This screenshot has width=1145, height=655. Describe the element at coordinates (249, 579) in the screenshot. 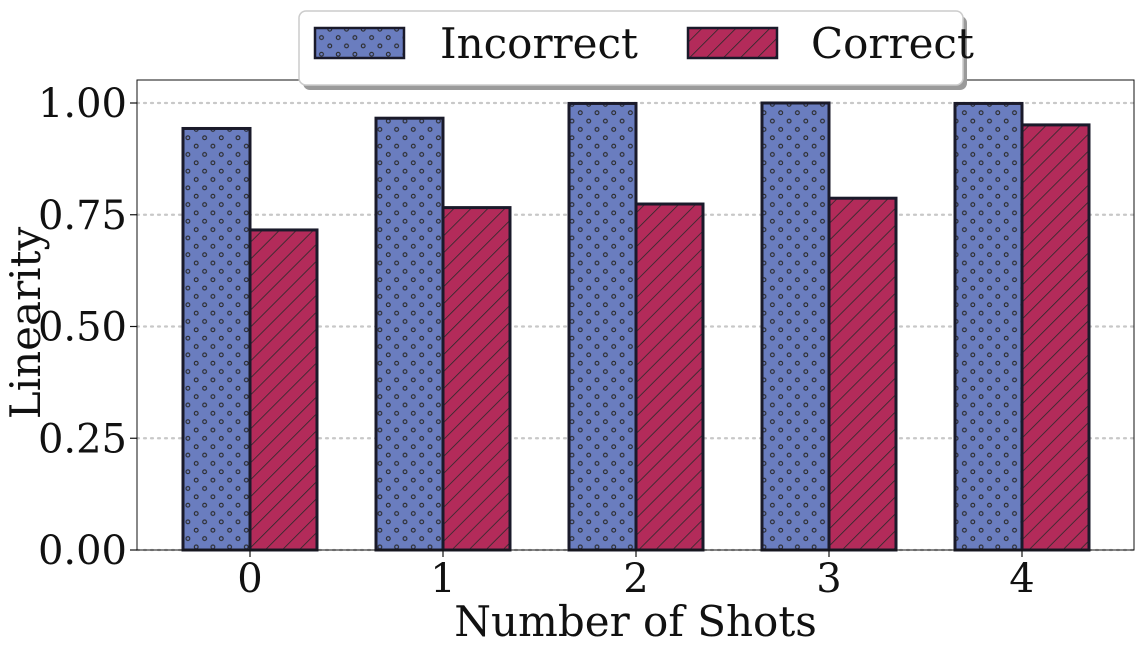

I see `x-tick-label: 0` at that location.